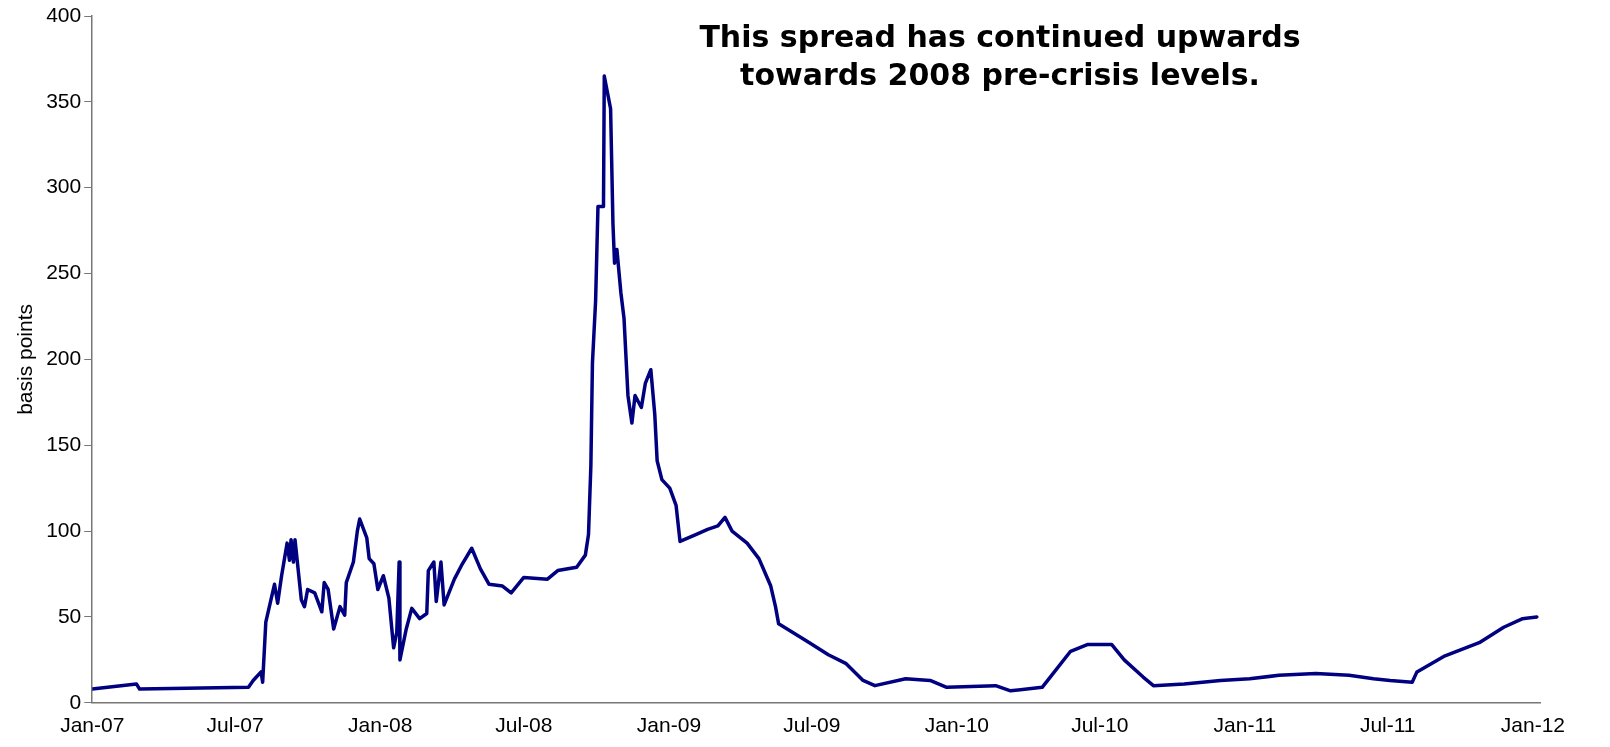 The height and width of the screenshot is (747, 1610). What do you see at coordinates (669, 725) in the screenshot?
I see `x-tick-label: Jan-09` at bounding box center [669, 725].